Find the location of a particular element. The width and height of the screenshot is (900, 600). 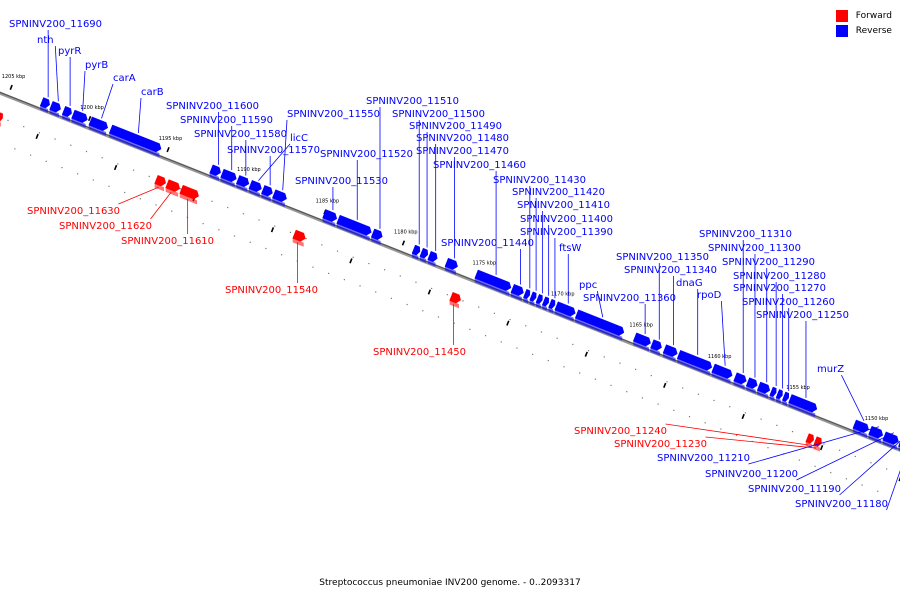

gene-label: SPNINV200_11630 is located at coordinates (73, 211).